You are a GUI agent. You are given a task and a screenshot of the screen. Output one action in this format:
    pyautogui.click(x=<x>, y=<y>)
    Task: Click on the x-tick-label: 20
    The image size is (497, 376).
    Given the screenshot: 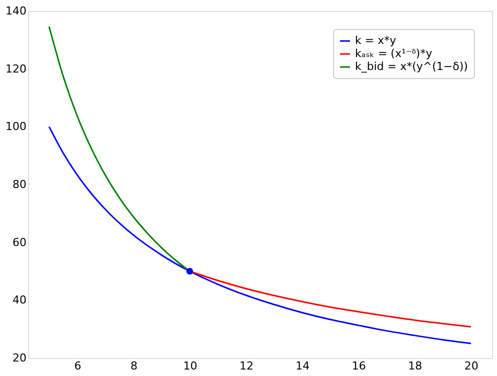 What is the action you would take?
    pyautogui.click(x=471, y=366)
    